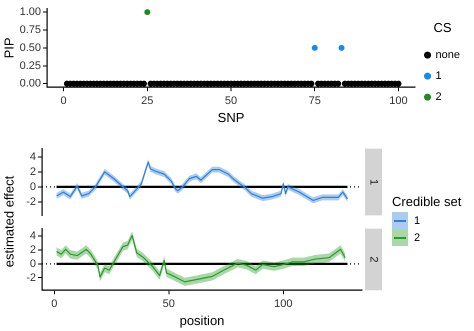  What do you see at coordinates (9, 222) in the screenshot?
I see `y-axis-title: estimated effect` at bounding box center [9, 222].